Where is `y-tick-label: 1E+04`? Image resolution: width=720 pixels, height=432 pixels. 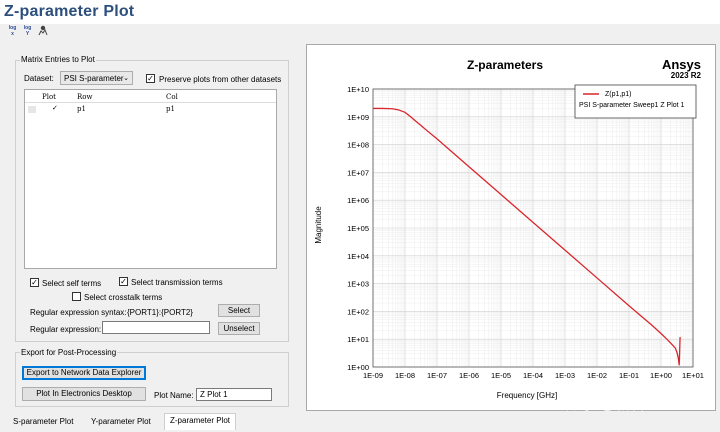
y-tick-label: 1E+04 is located at coordinates (358, 256).